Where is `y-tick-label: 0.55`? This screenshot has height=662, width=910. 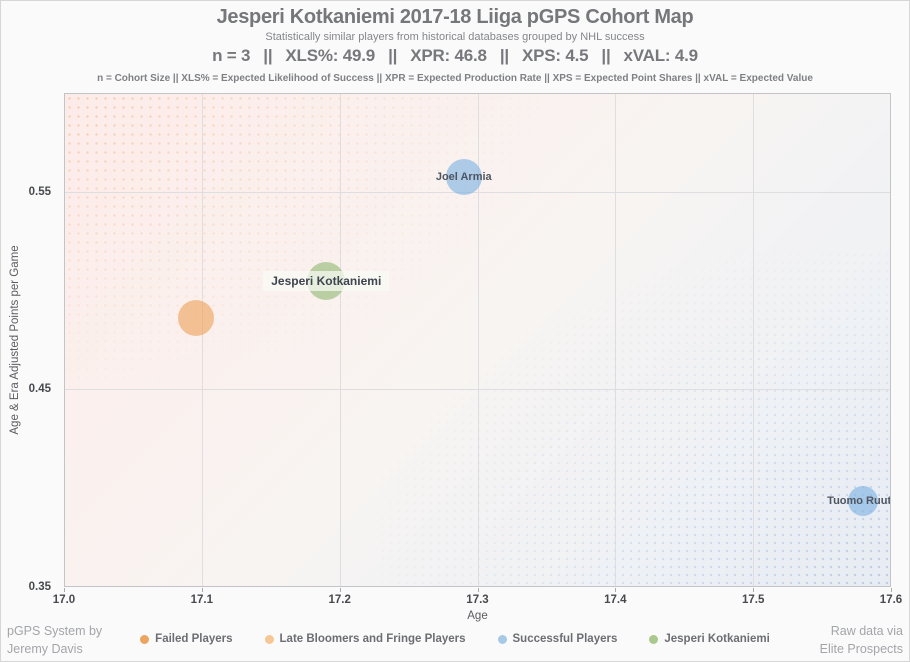 y-tick-label: 0.55 is located at coordinates (39, 191).